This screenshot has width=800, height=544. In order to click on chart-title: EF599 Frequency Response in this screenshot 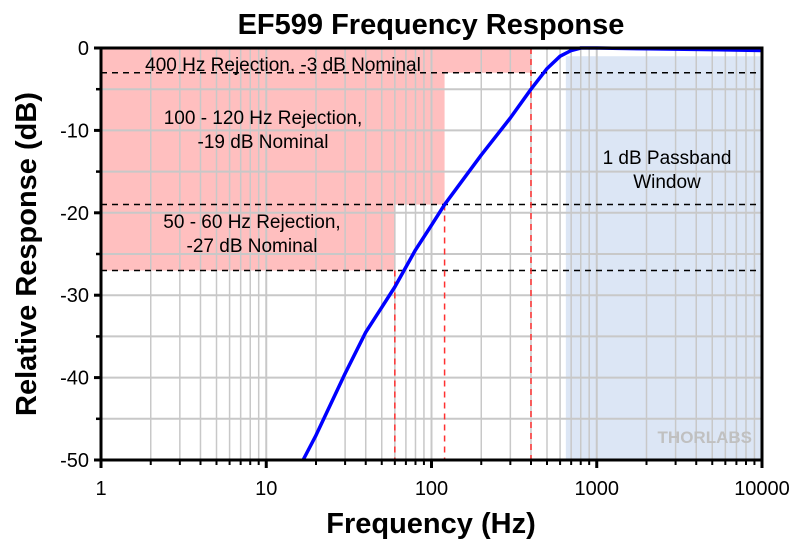, I will do `click(431, 25)`.